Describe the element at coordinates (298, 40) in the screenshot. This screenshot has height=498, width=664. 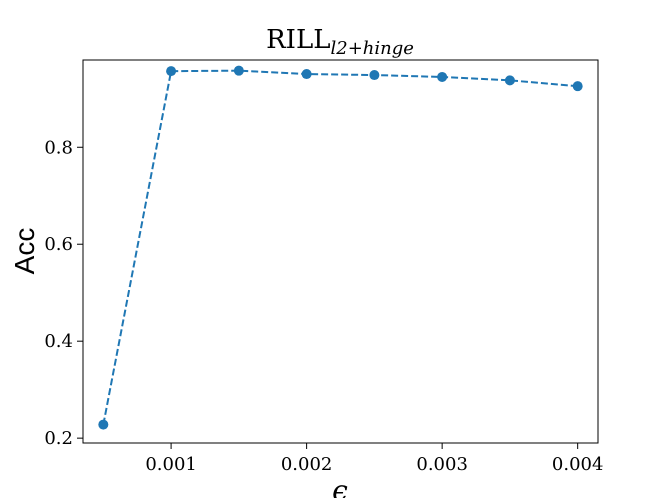
I see `chart-title-main: RILL` at that location.